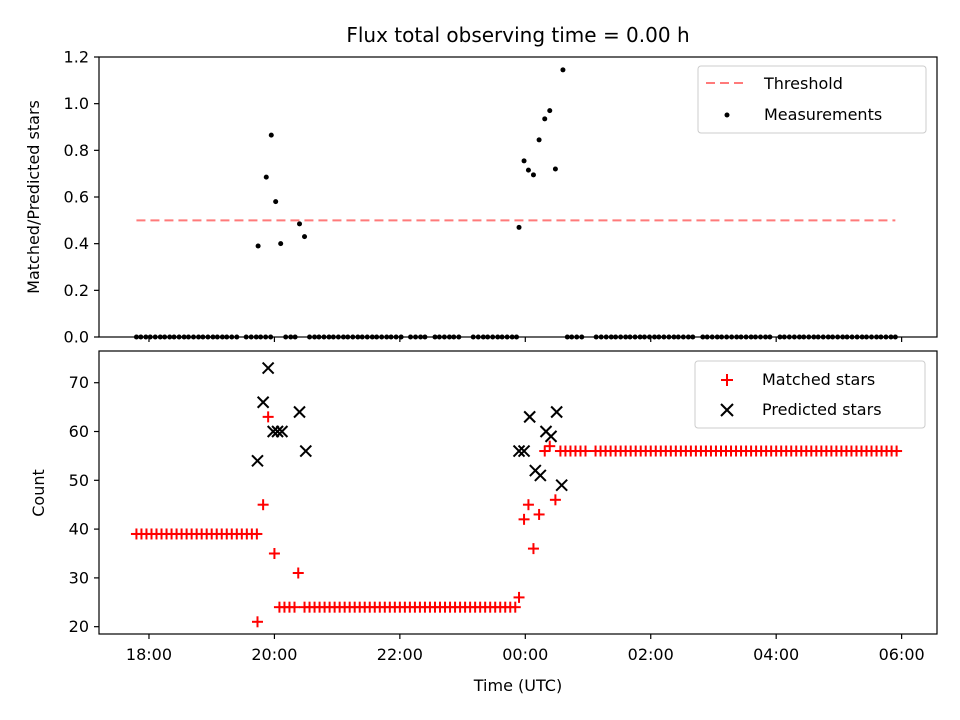  Describe the element at coordinates (76, 337) in the screenshot. I see `top-y-tick-label: 0.0` at that location.